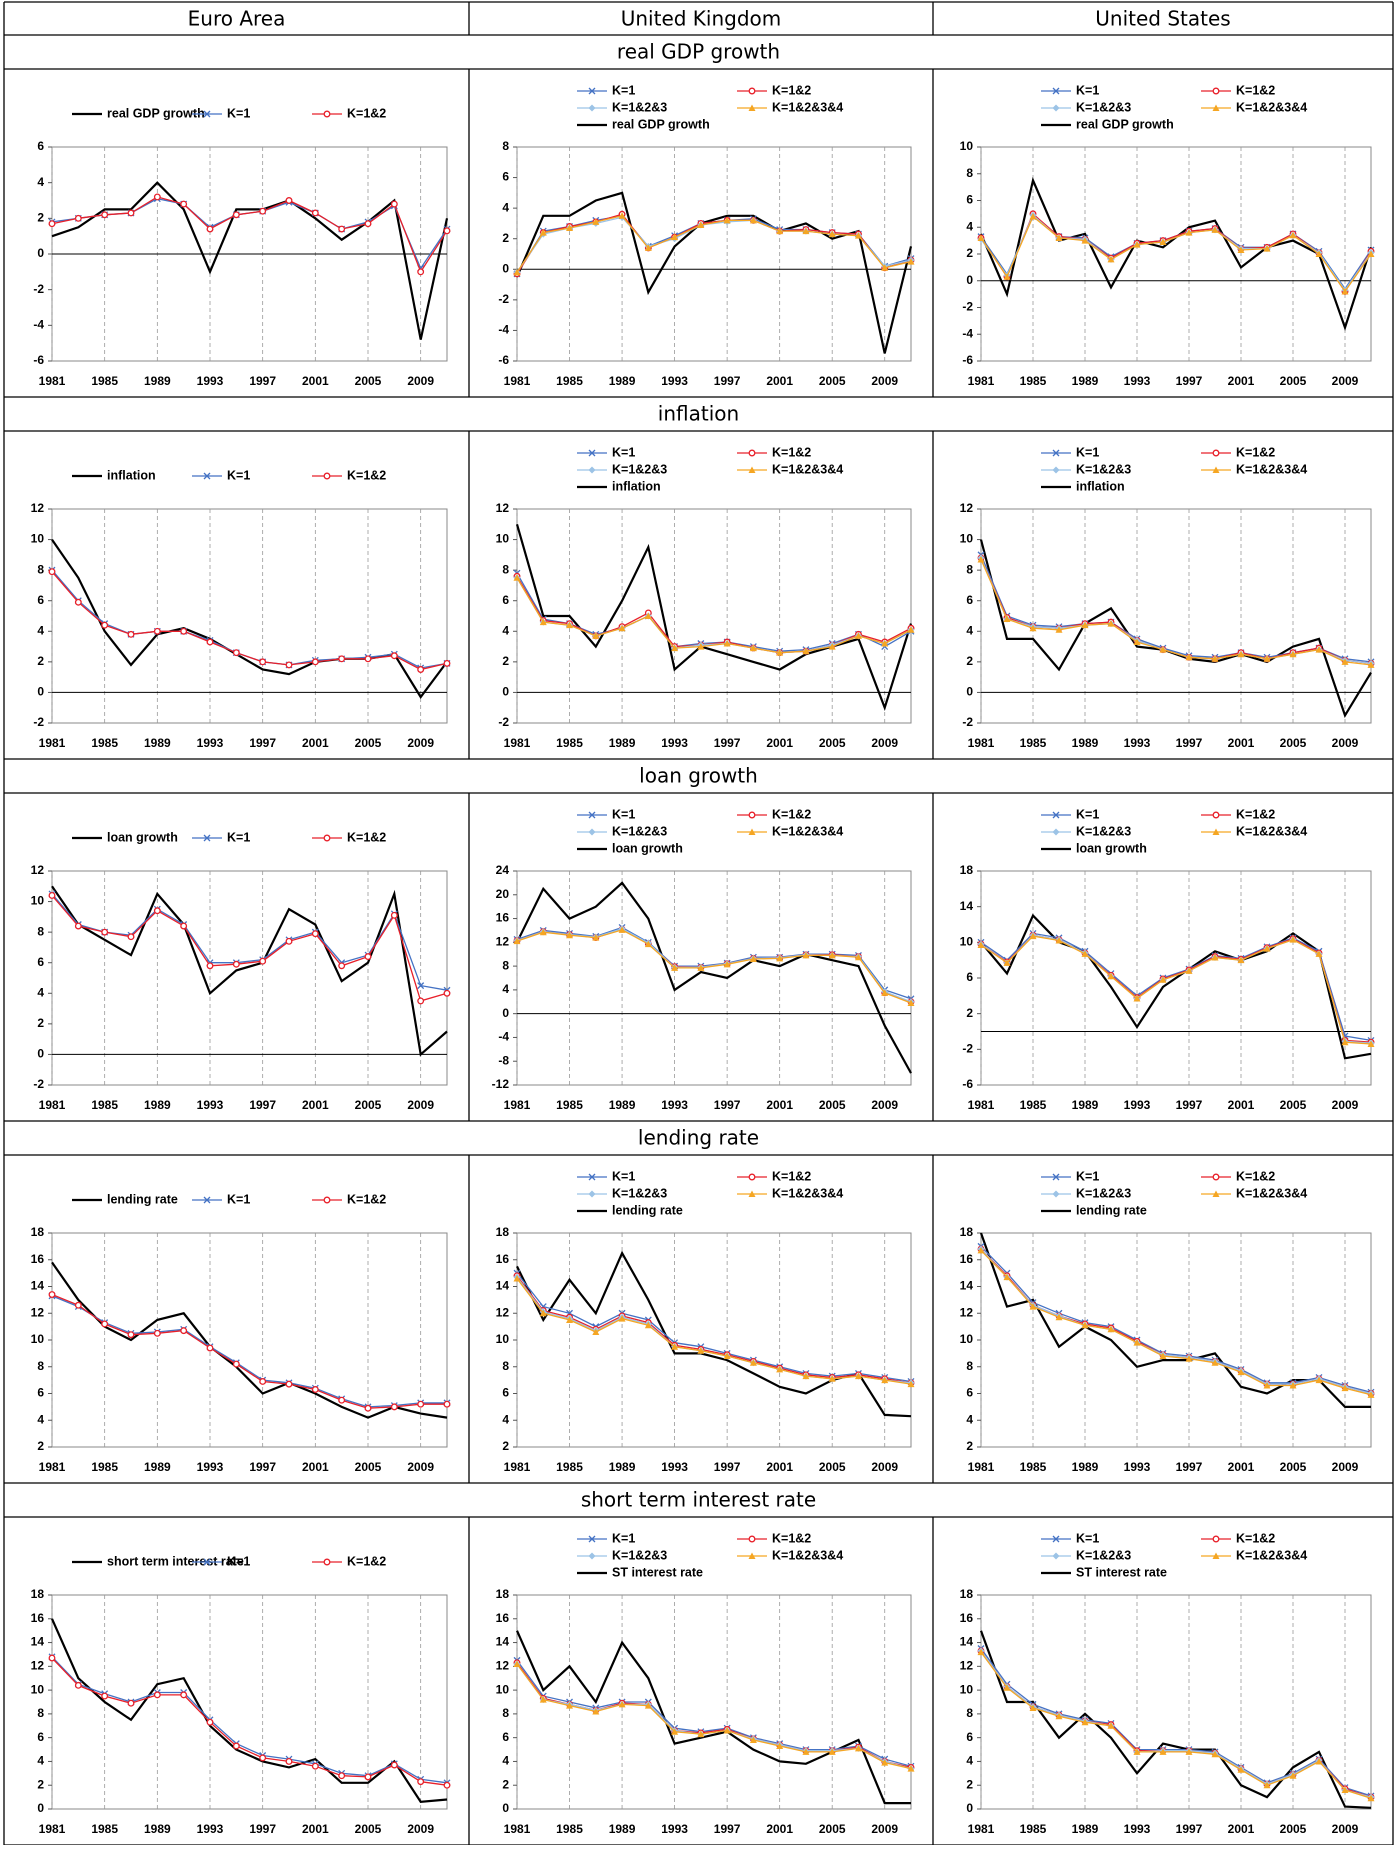 Image resolution: width=1396 pixels, height=1850 pixels. I want to click on x-tick-label: 1997, so click(727, 743).